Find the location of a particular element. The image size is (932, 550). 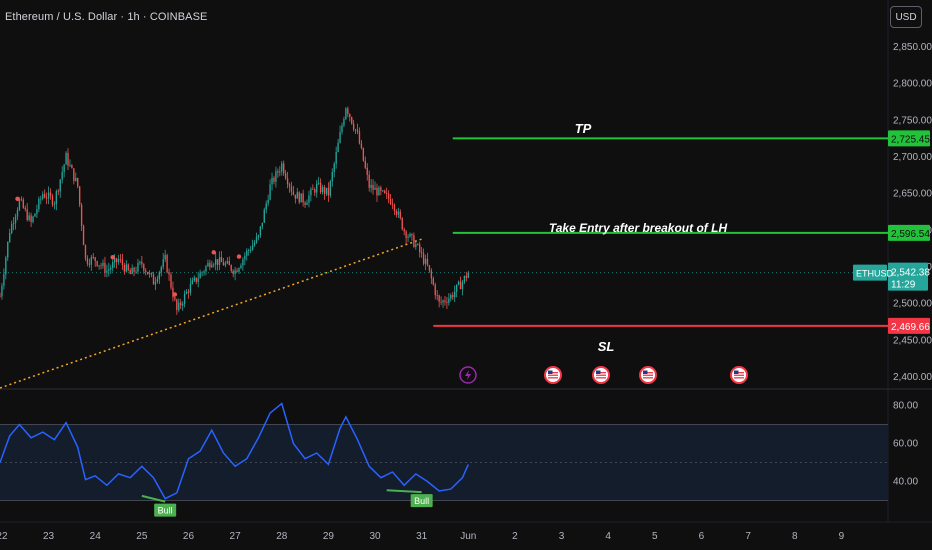

lightning-icon is located at coordinates (468, 375).